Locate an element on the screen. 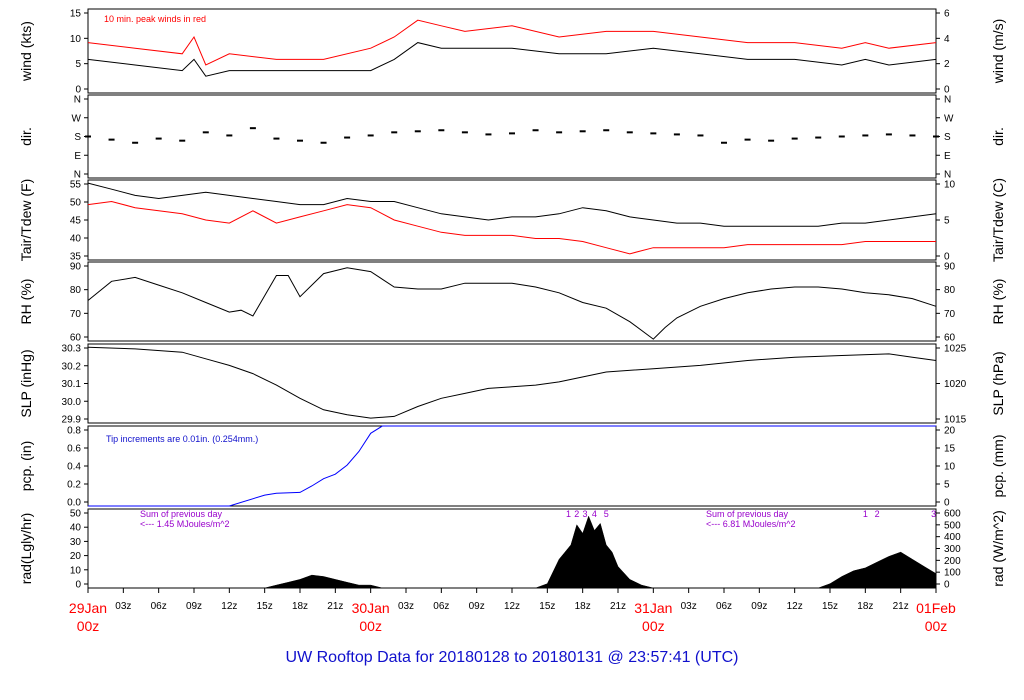 The image size is (1024, 700). ylabel-right: rad (W/m^2) is located at coordinates (998, 548).